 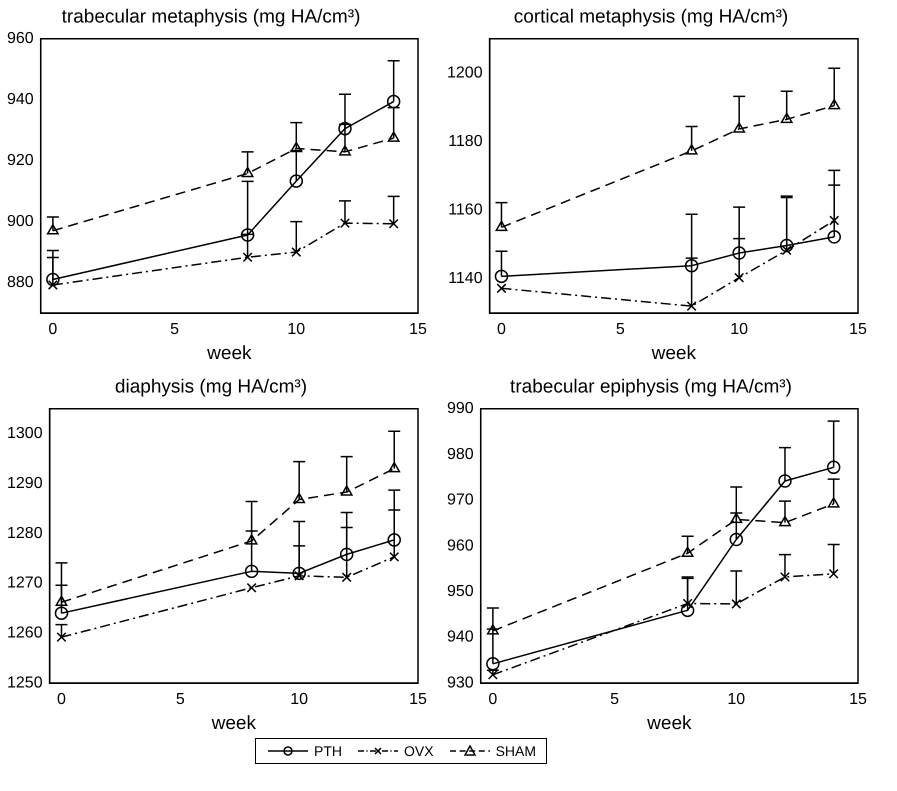 What do you see at coordinates (20, 221) in the screenshot?
I see `y-tick-label: 900` at bounding box center [20, 221].